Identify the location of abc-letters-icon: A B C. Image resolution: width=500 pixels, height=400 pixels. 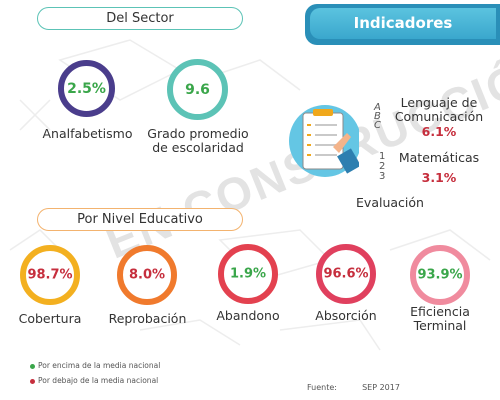
(377, 116).